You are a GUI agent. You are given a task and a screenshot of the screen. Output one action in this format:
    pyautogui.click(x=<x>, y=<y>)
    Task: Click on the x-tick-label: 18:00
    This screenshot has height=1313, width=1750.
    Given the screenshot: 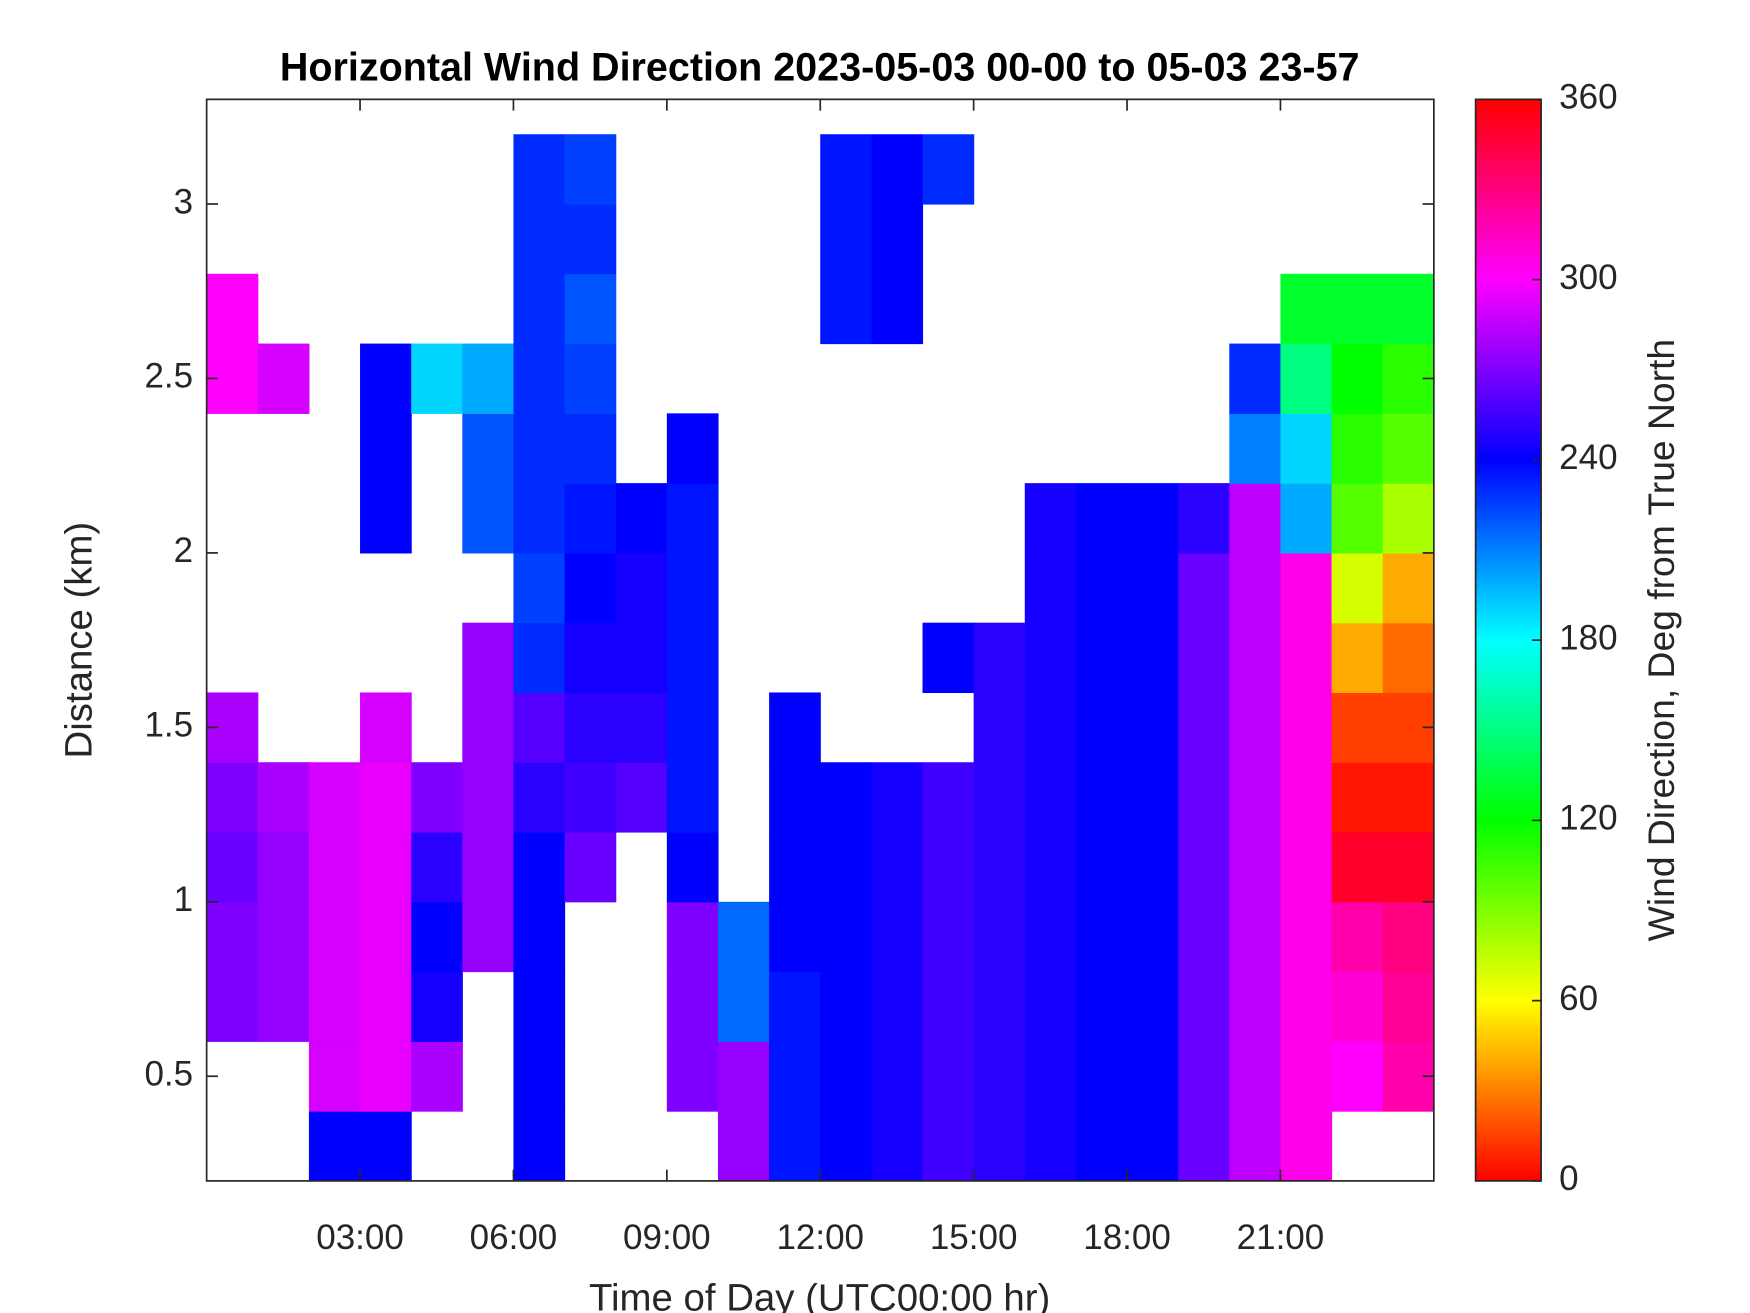 What is the action you would take?
    pyautogui.click(x=1127, y=1237)
    